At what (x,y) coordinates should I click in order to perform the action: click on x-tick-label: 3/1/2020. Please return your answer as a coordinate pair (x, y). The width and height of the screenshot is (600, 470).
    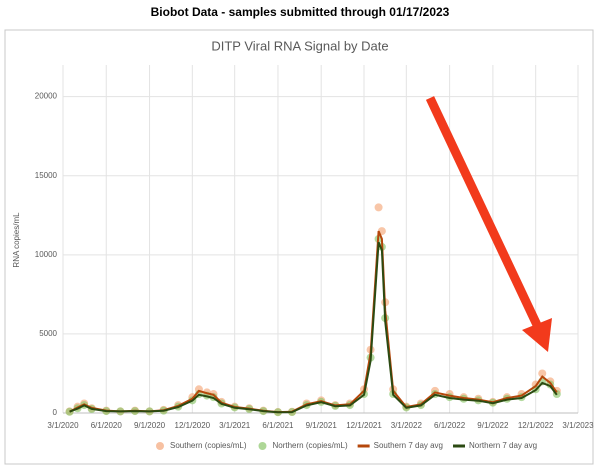
    Looking at the image, I should click on (63, 425).